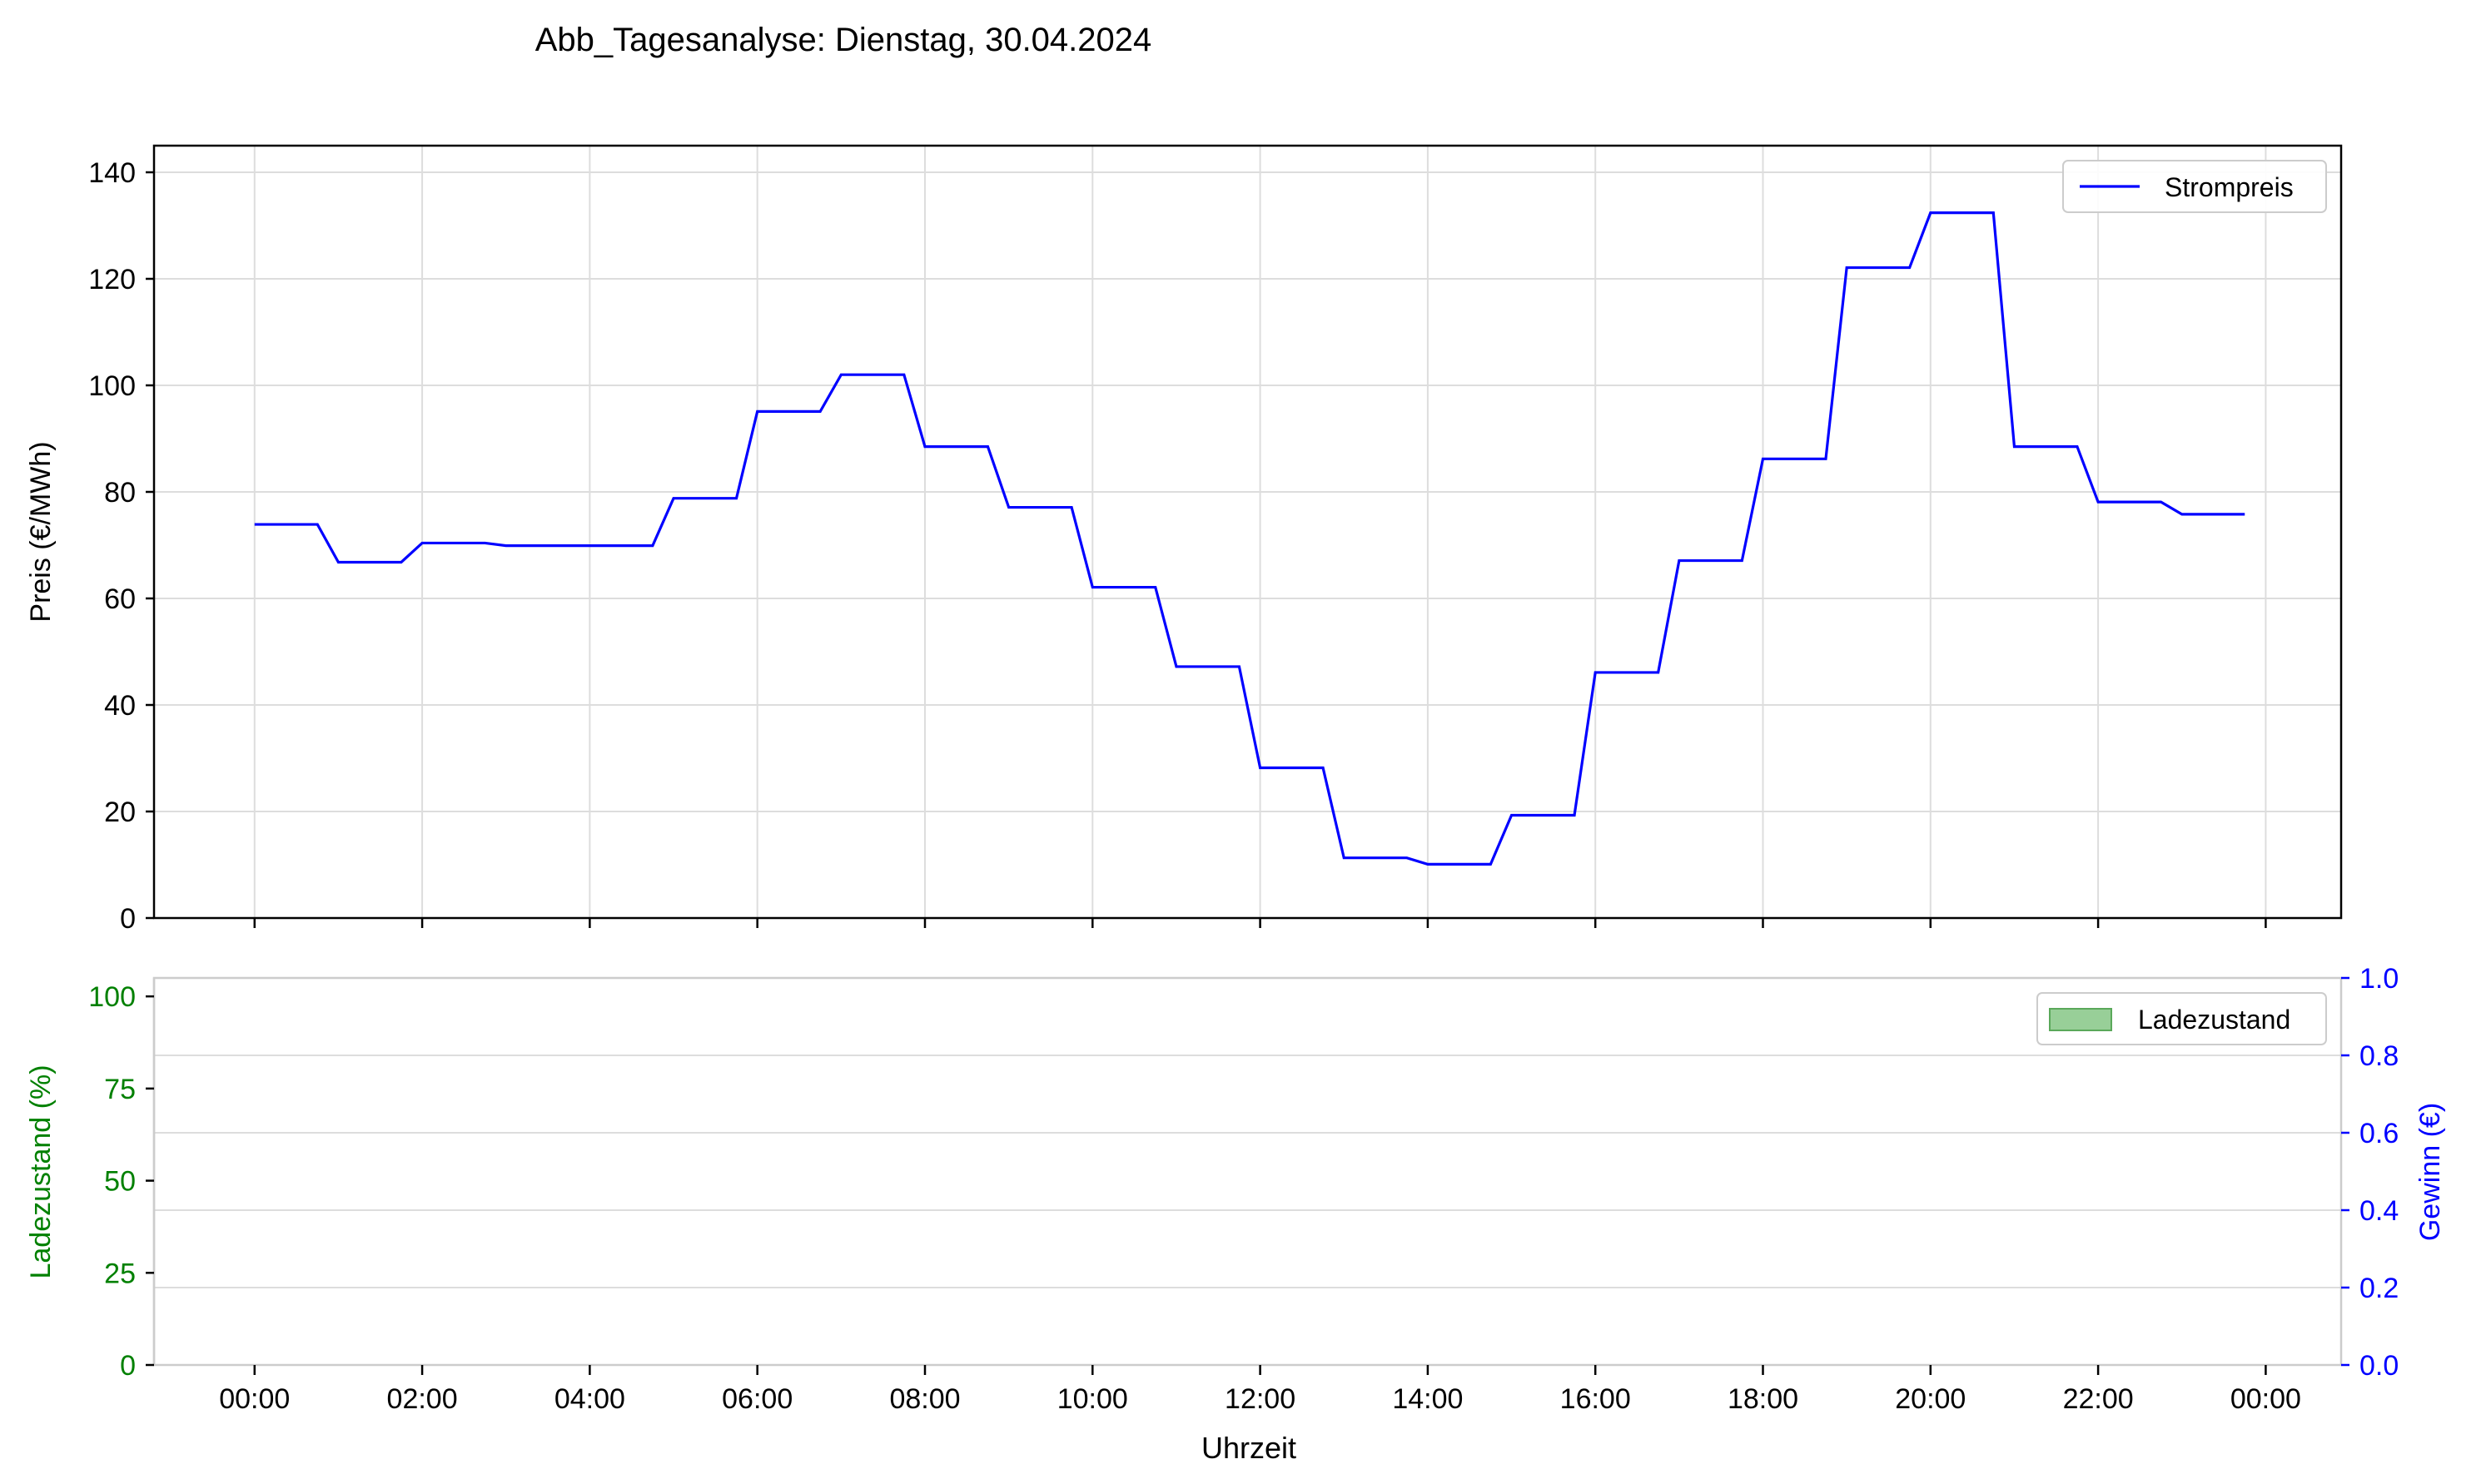 This screenshot has height=1484, width=2476. I want to click on soc-legend: Ladezustand, so click(2181, 1019).